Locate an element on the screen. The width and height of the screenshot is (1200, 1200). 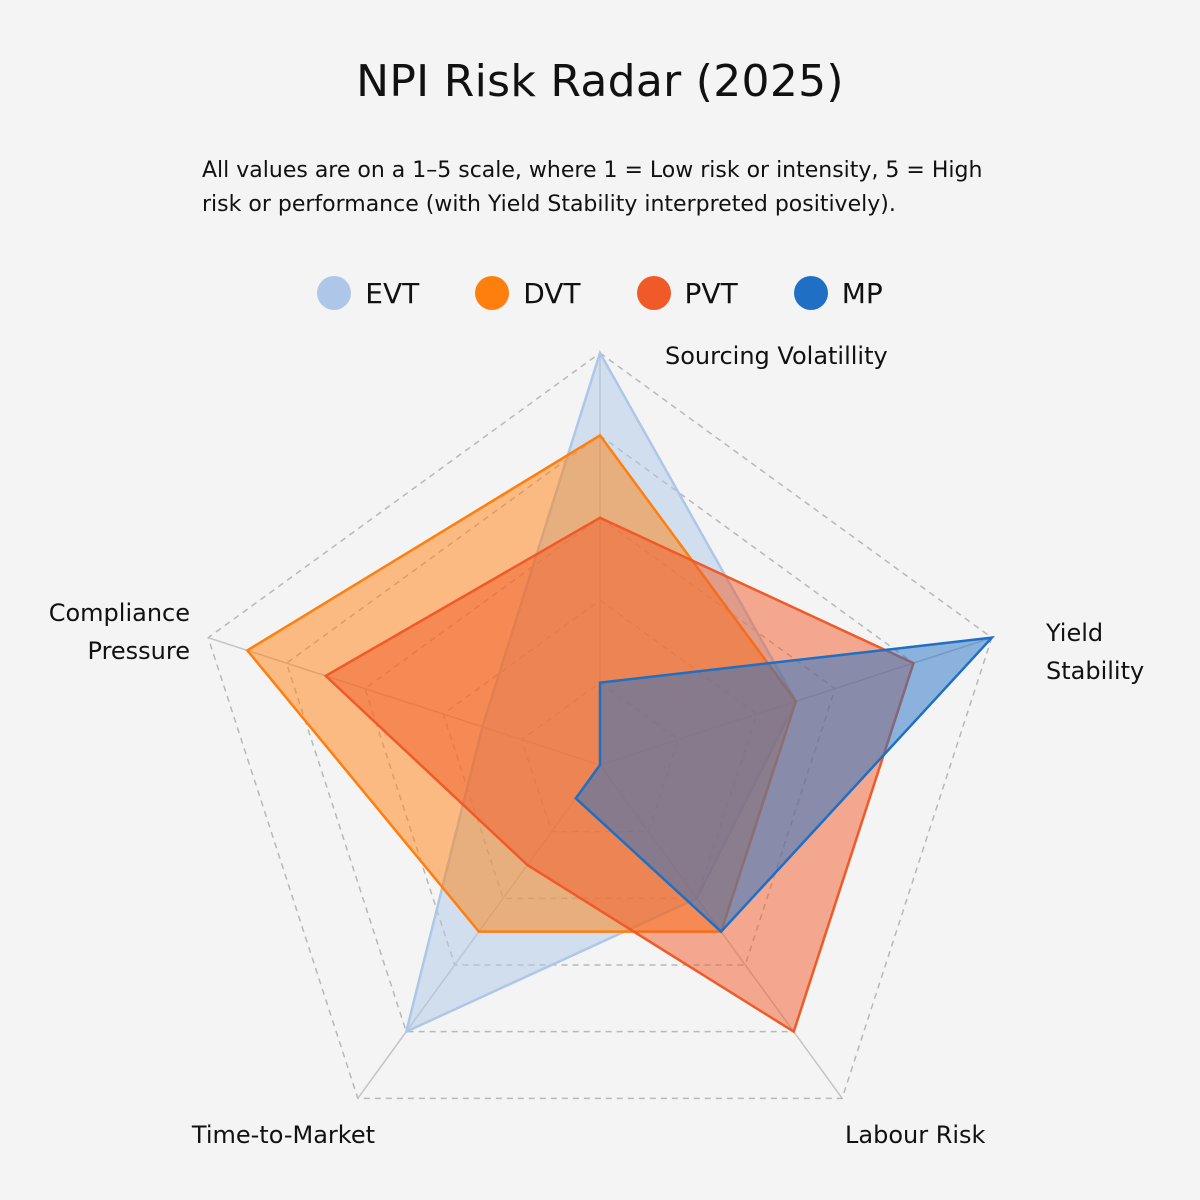
legend-swatch-mp is located at coordinates (810, 293).